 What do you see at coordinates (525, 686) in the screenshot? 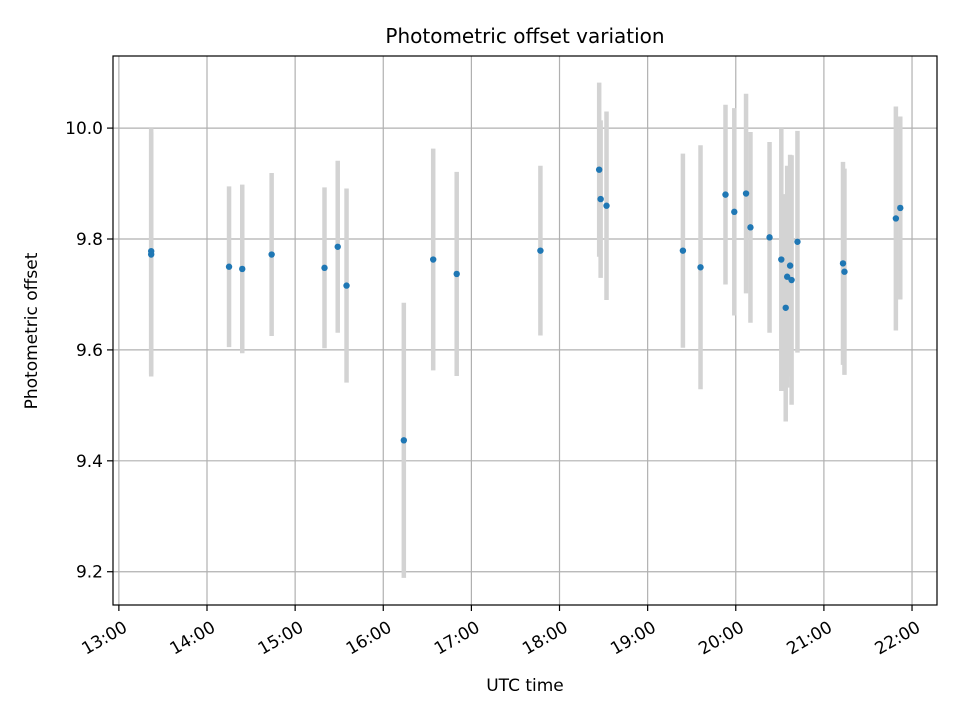
I see `x-axis-label: UTC time` at bounding box center [525, 686].